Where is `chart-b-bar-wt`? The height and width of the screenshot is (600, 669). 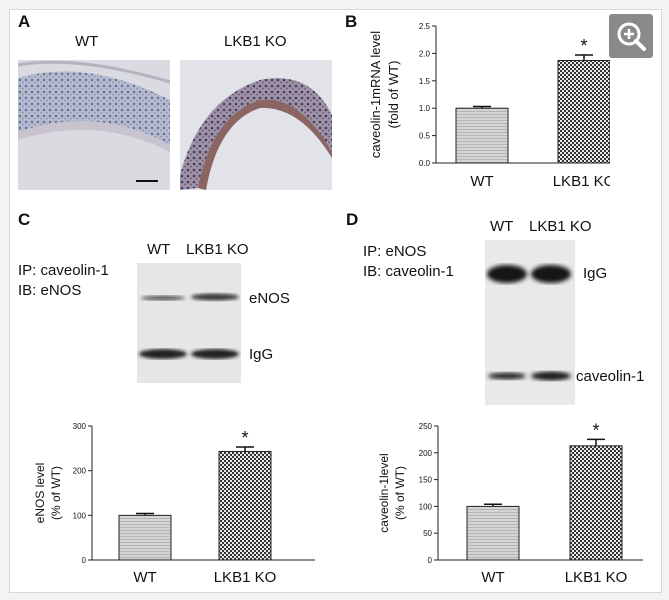
chart-b-bar-wt is located at coordinates (482, 135).